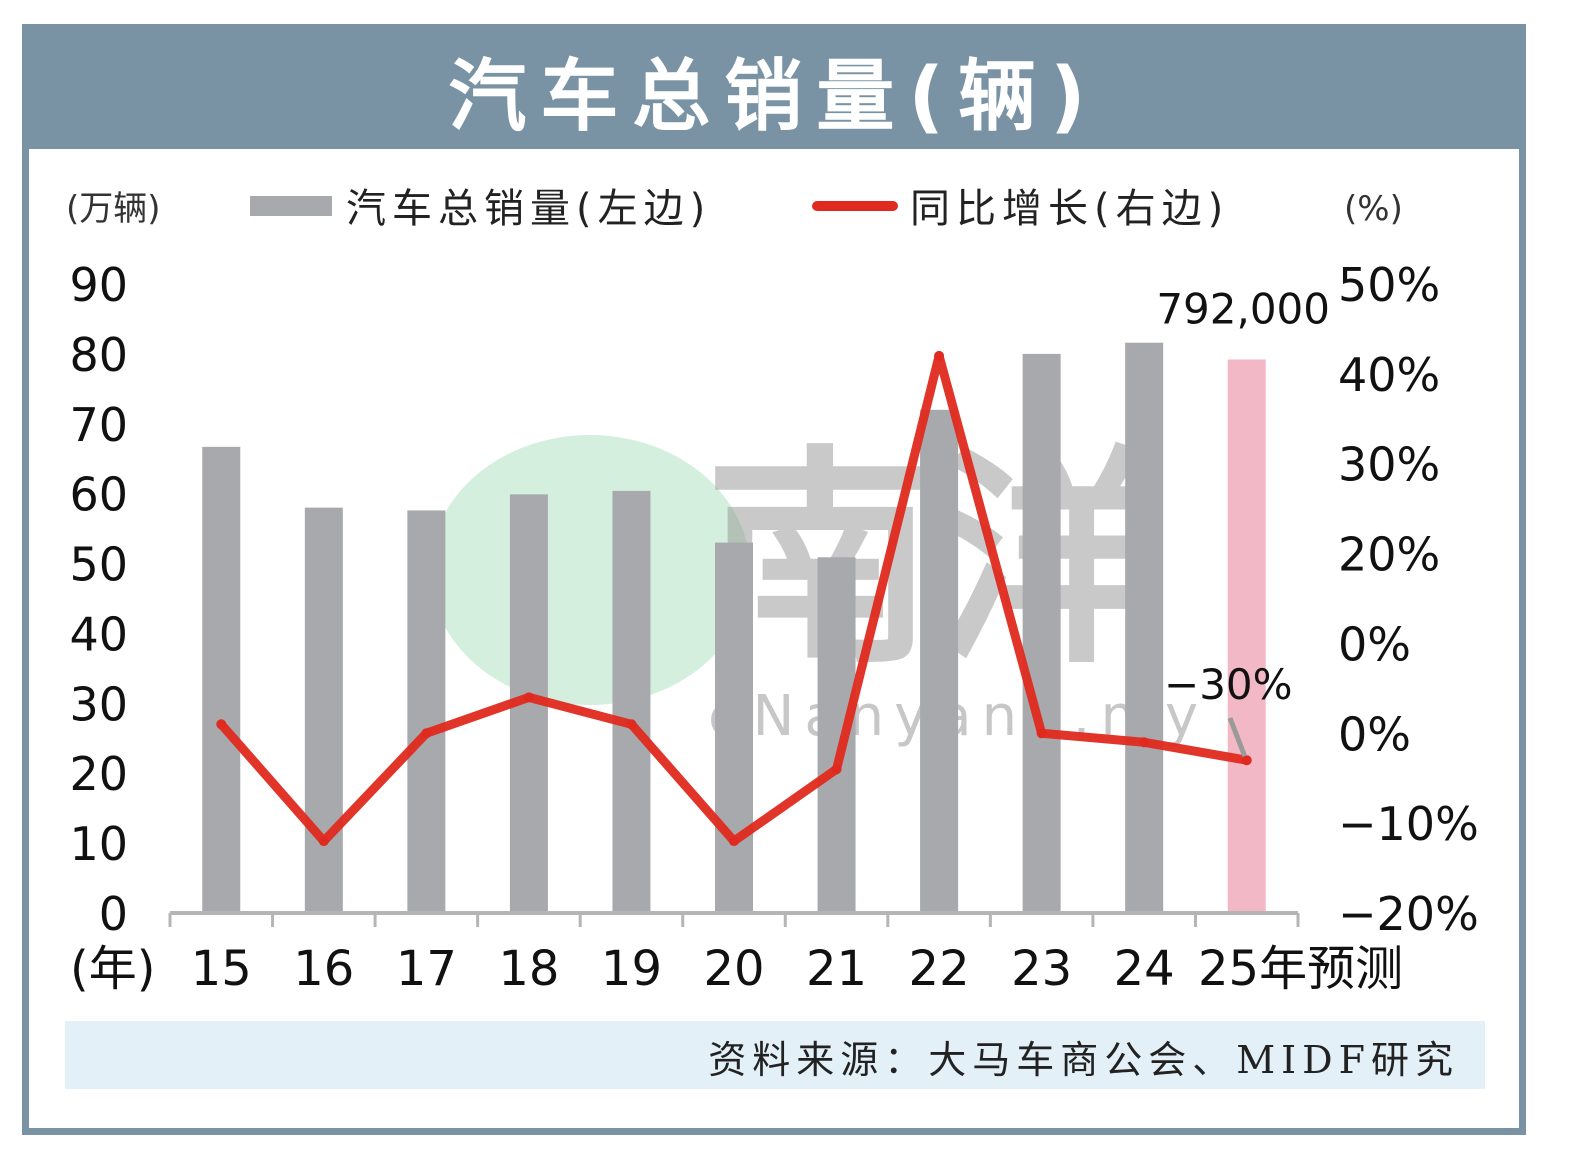 This screenshot has height=1160, width=1570. Describe the element at coordinates (113, 209) in the screenshot. I see `left-axis-unit: (万辆)` at that location.